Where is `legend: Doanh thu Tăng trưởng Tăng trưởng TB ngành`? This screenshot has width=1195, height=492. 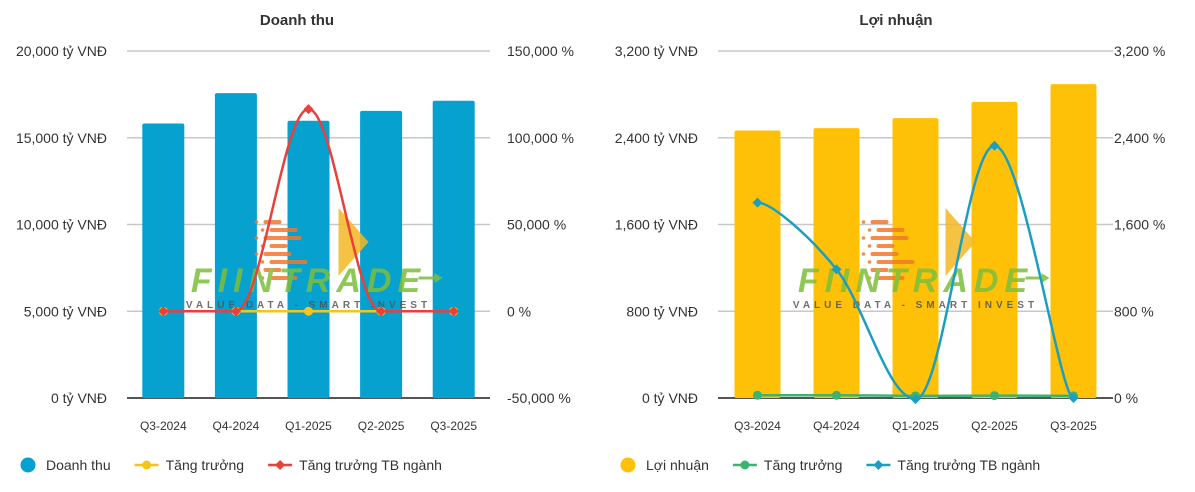
legend: Doanh thu Tăng trưởng Tăng trưởng TB ngành is located at coordinates (231, 465).